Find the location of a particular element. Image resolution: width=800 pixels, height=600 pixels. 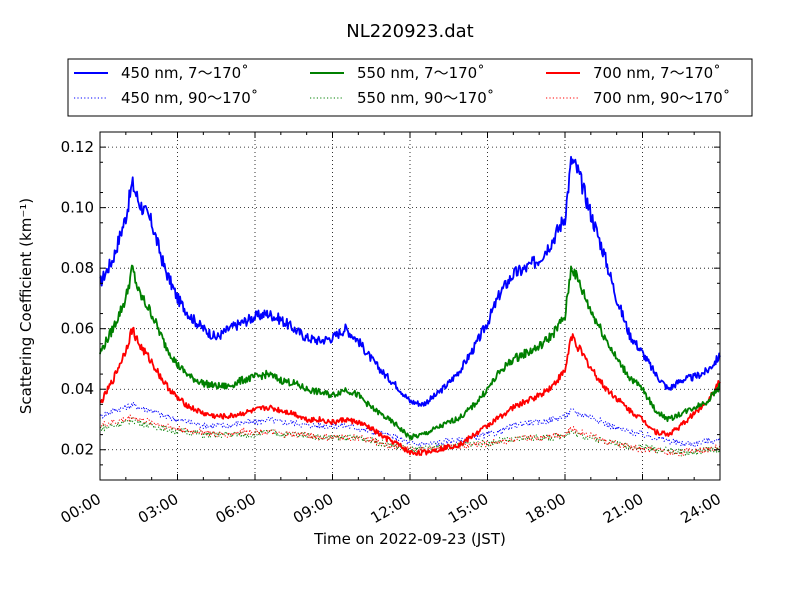

y-tick-label: 0.12 is located at coordinates (77, 147).